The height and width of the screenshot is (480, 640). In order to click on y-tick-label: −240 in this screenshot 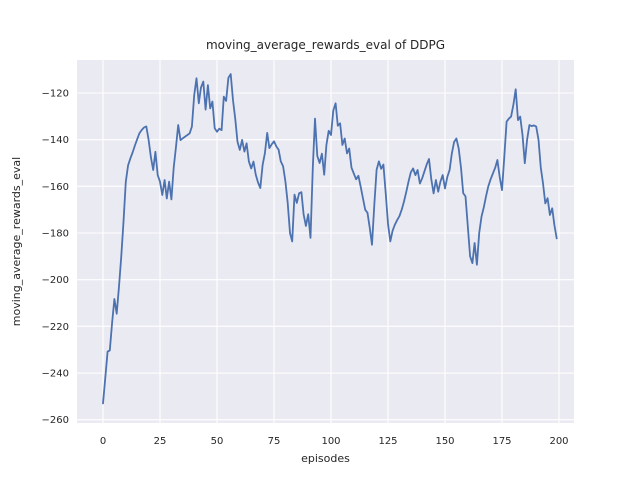, I will do `click(55, 374)`.